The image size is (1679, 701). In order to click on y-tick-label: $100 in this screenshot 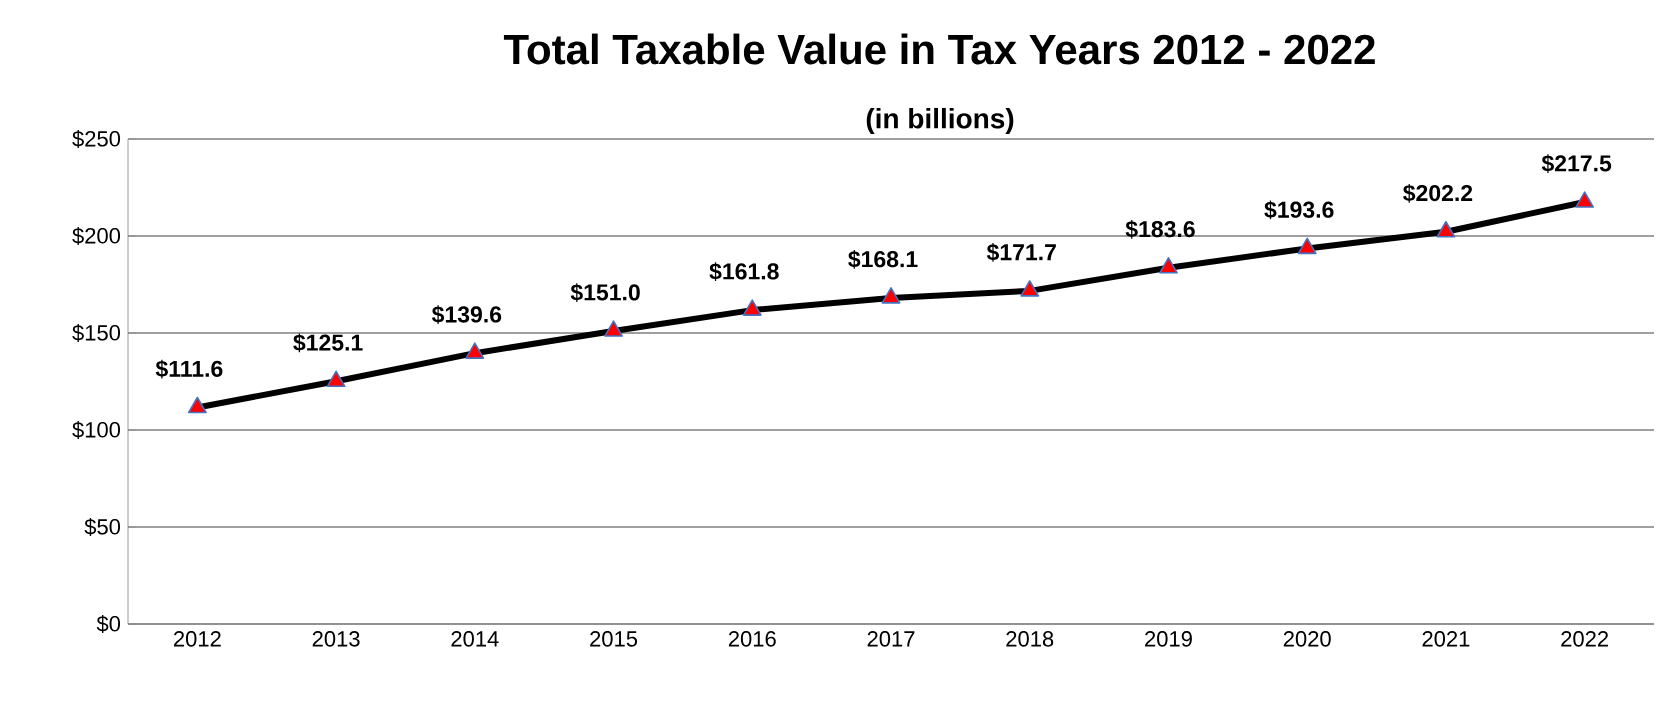, I will do `click(96, 430)`.